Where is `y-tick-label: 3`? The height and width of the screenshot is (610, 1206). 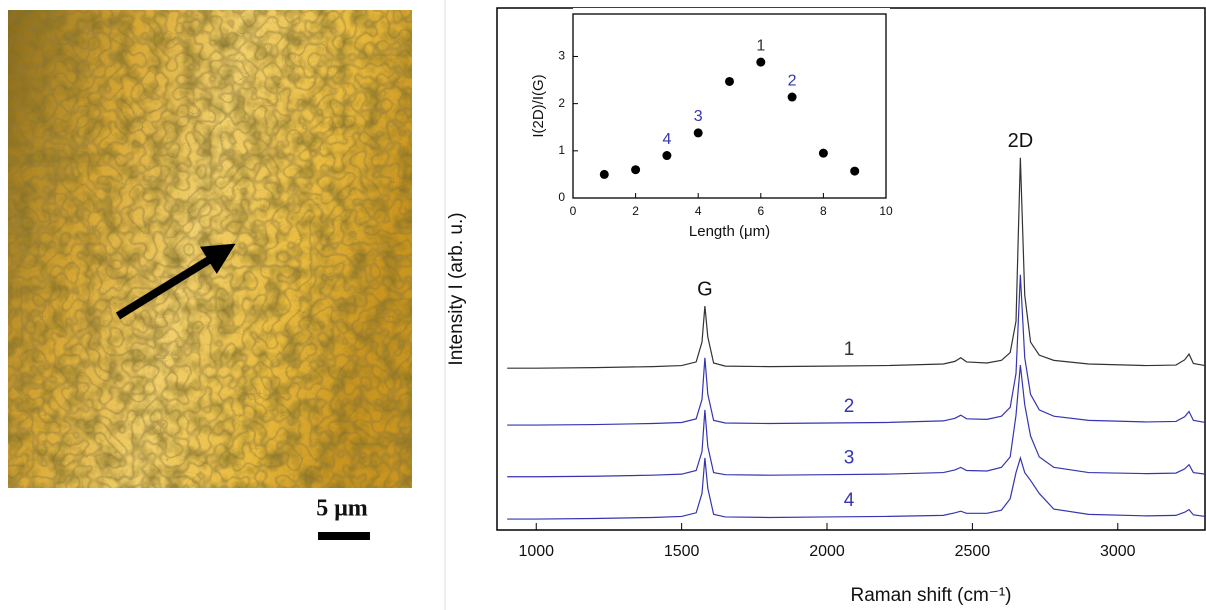
y-tick-label: 3 is located at coordinates (561, 56).